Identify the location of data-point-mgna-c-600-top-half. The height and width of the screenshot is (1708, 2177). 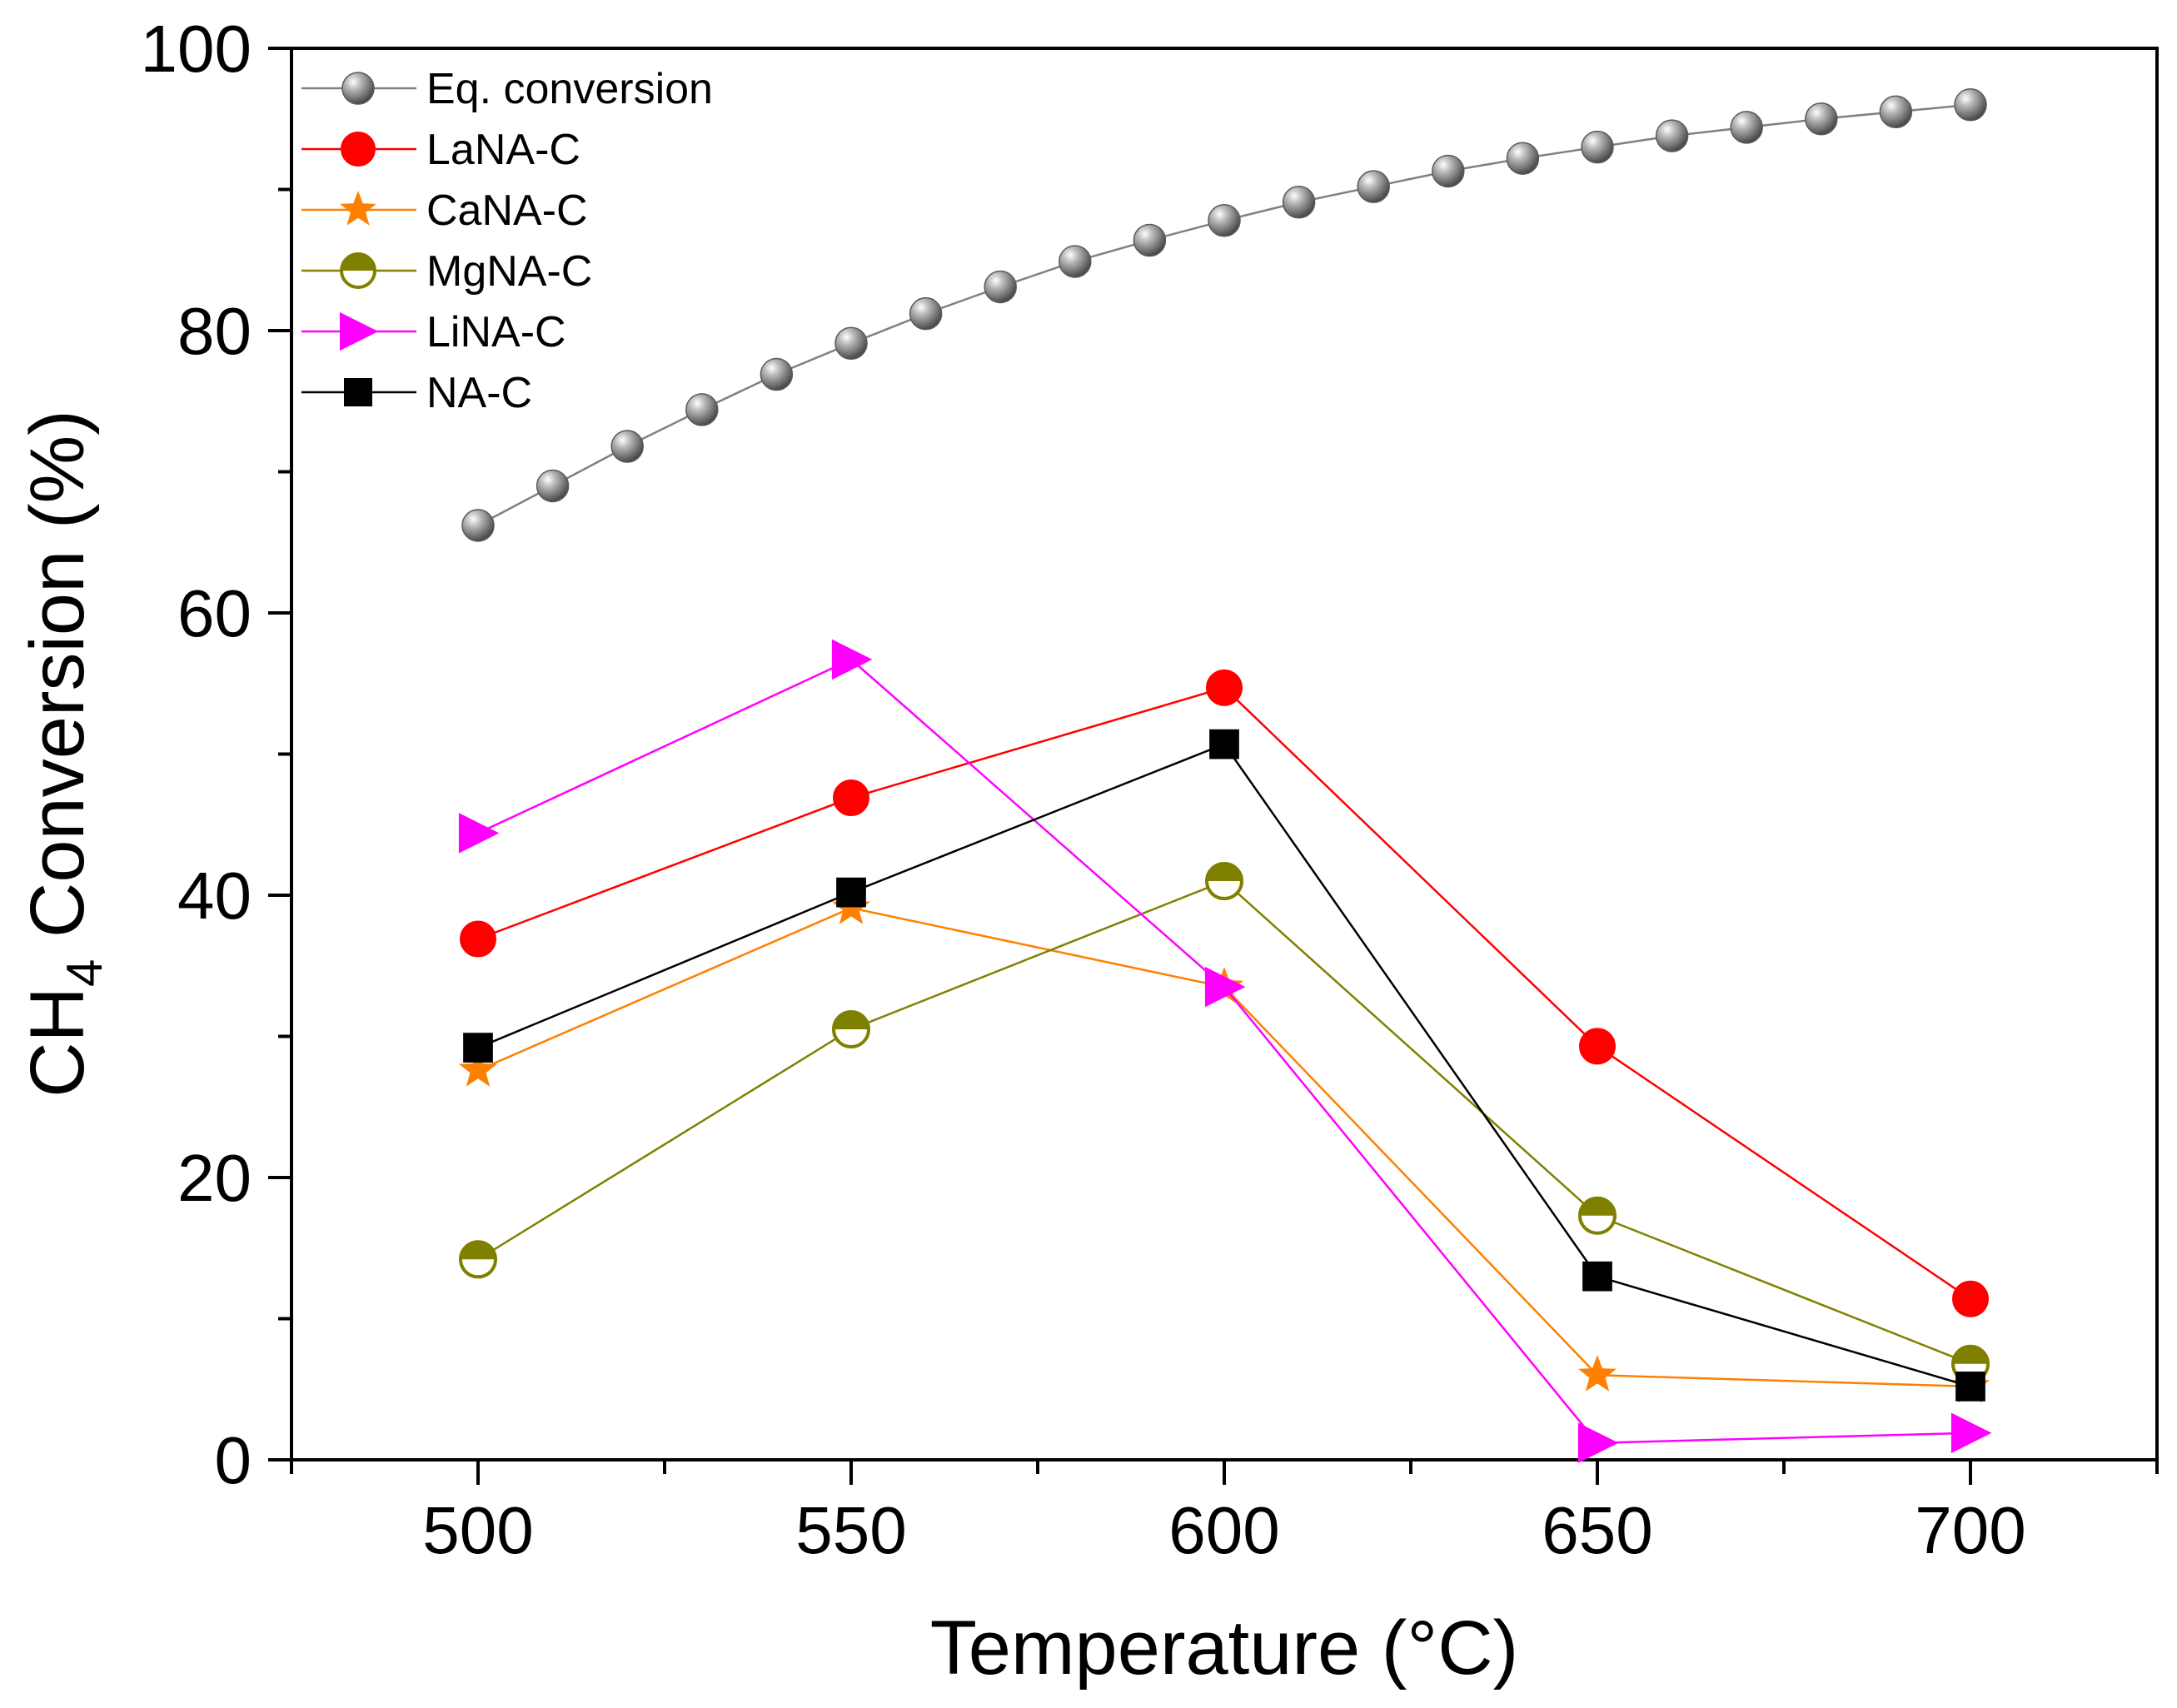
(1224, 873).